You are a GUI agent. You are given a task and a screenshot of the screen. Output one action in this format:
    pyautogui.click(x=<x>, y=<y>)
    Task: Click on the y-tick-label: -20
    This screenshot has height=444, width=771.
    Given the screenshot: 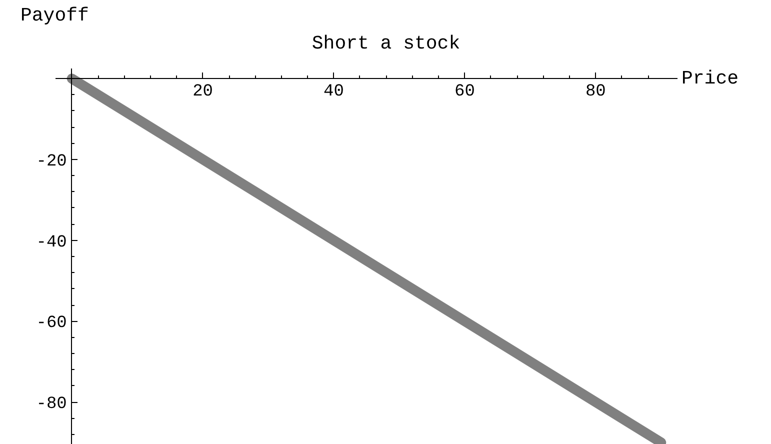 What is the action you would take?
    pyautogui.click(x=51, y=162)
    